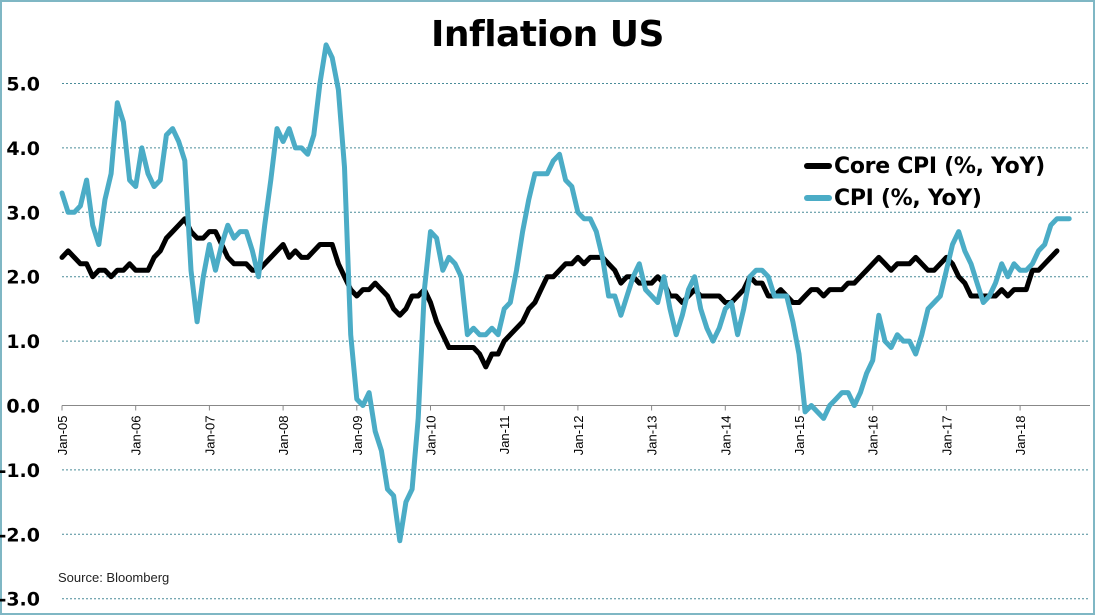  What do you see at coordinates (283, 436) in the screenshot?
I see `x-tick-label: Jan-08` at bounding box center [283, 436].